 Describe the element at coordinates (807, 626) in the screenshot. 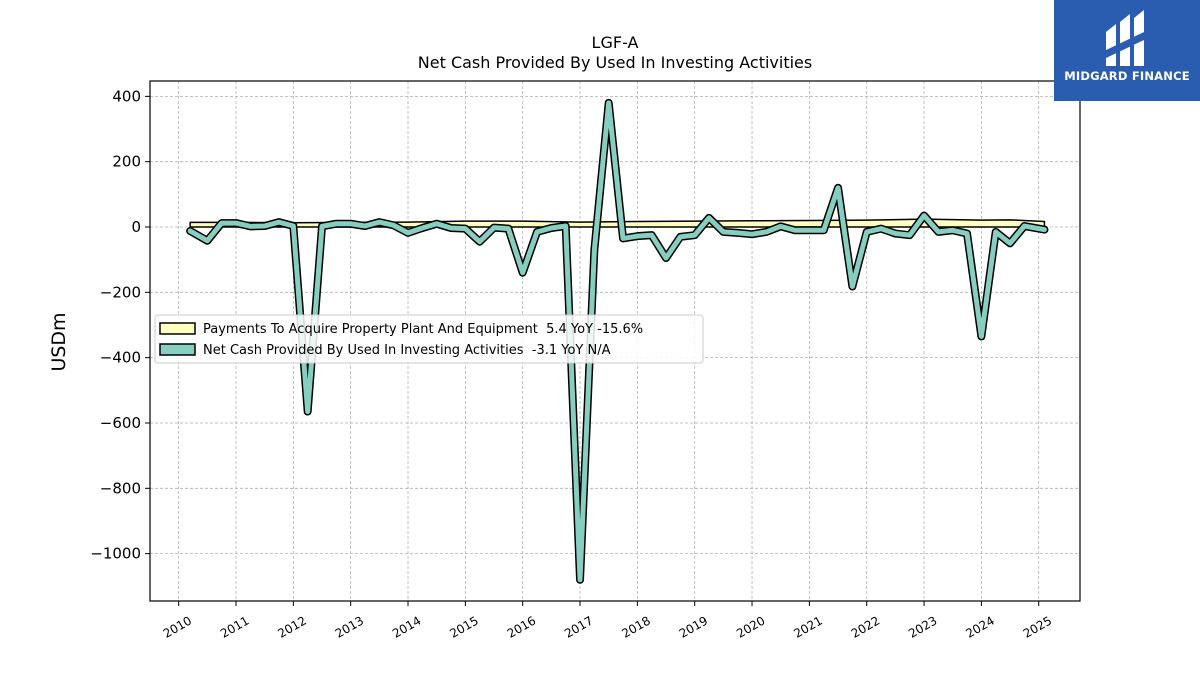

I see `x-tick-label-11: 2021` at that location.